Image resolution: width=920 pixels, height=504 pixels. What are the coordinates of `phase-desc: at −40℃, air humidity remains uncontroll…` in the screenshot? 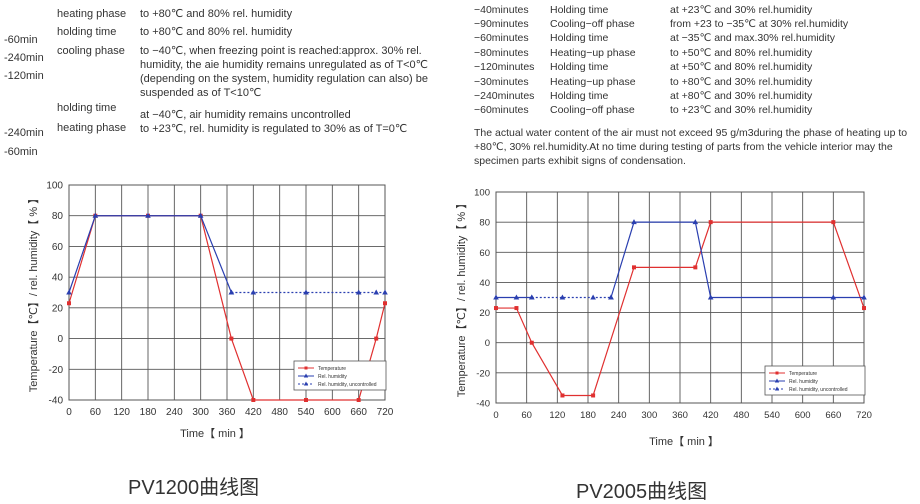 It's located at (245, 115).